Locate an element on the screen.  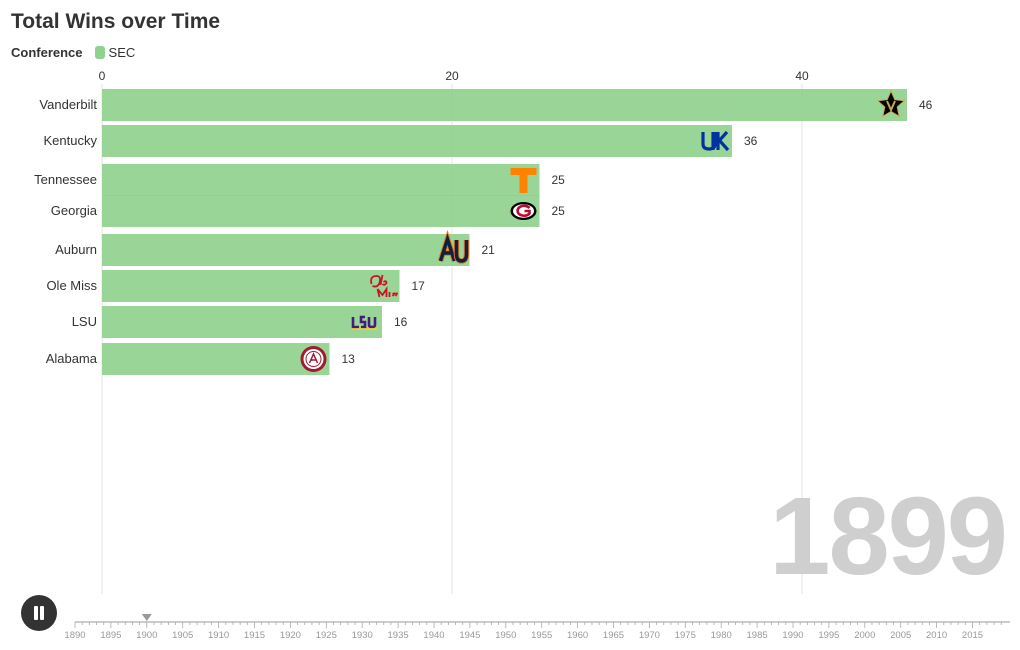
timeline-tick-label: 1955 is located at coordinates (541, 635).